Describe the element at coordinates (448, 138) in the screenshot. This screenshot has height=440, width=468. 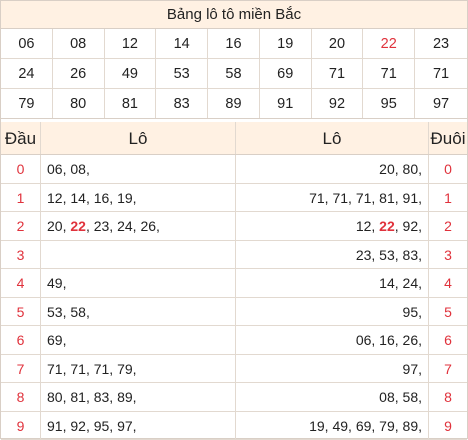
I see `header-duoi: Đuôi` at that location.